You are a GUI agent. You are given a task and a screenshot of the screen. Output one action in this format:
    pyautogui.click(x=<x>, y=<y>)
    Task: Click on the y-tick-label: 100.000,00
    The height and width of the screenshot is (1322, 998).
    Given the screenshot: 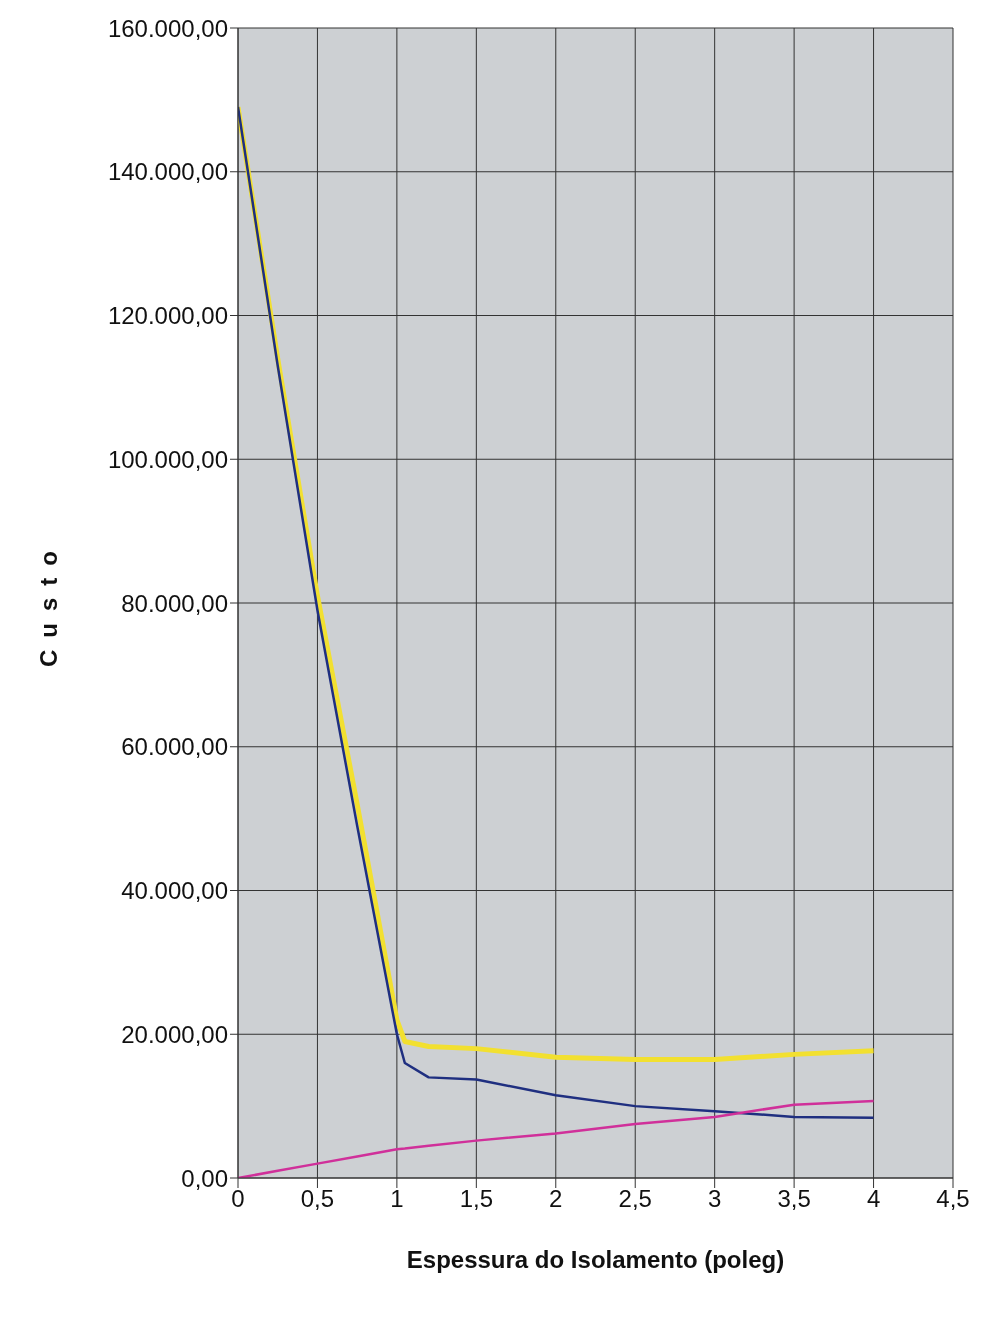 What is the action you would take?
    pyautogui.click(x=167, y=459)
    